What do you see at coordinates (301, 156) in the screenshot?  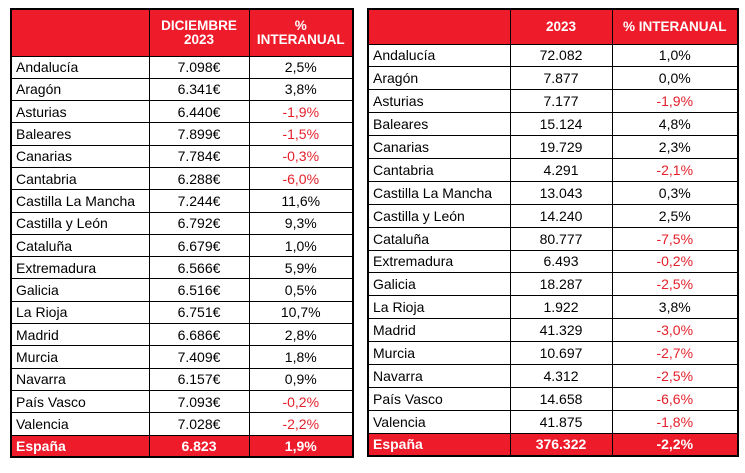 I see `yoy-percent-cell: -0,3%` at bounding box center [301, 156].